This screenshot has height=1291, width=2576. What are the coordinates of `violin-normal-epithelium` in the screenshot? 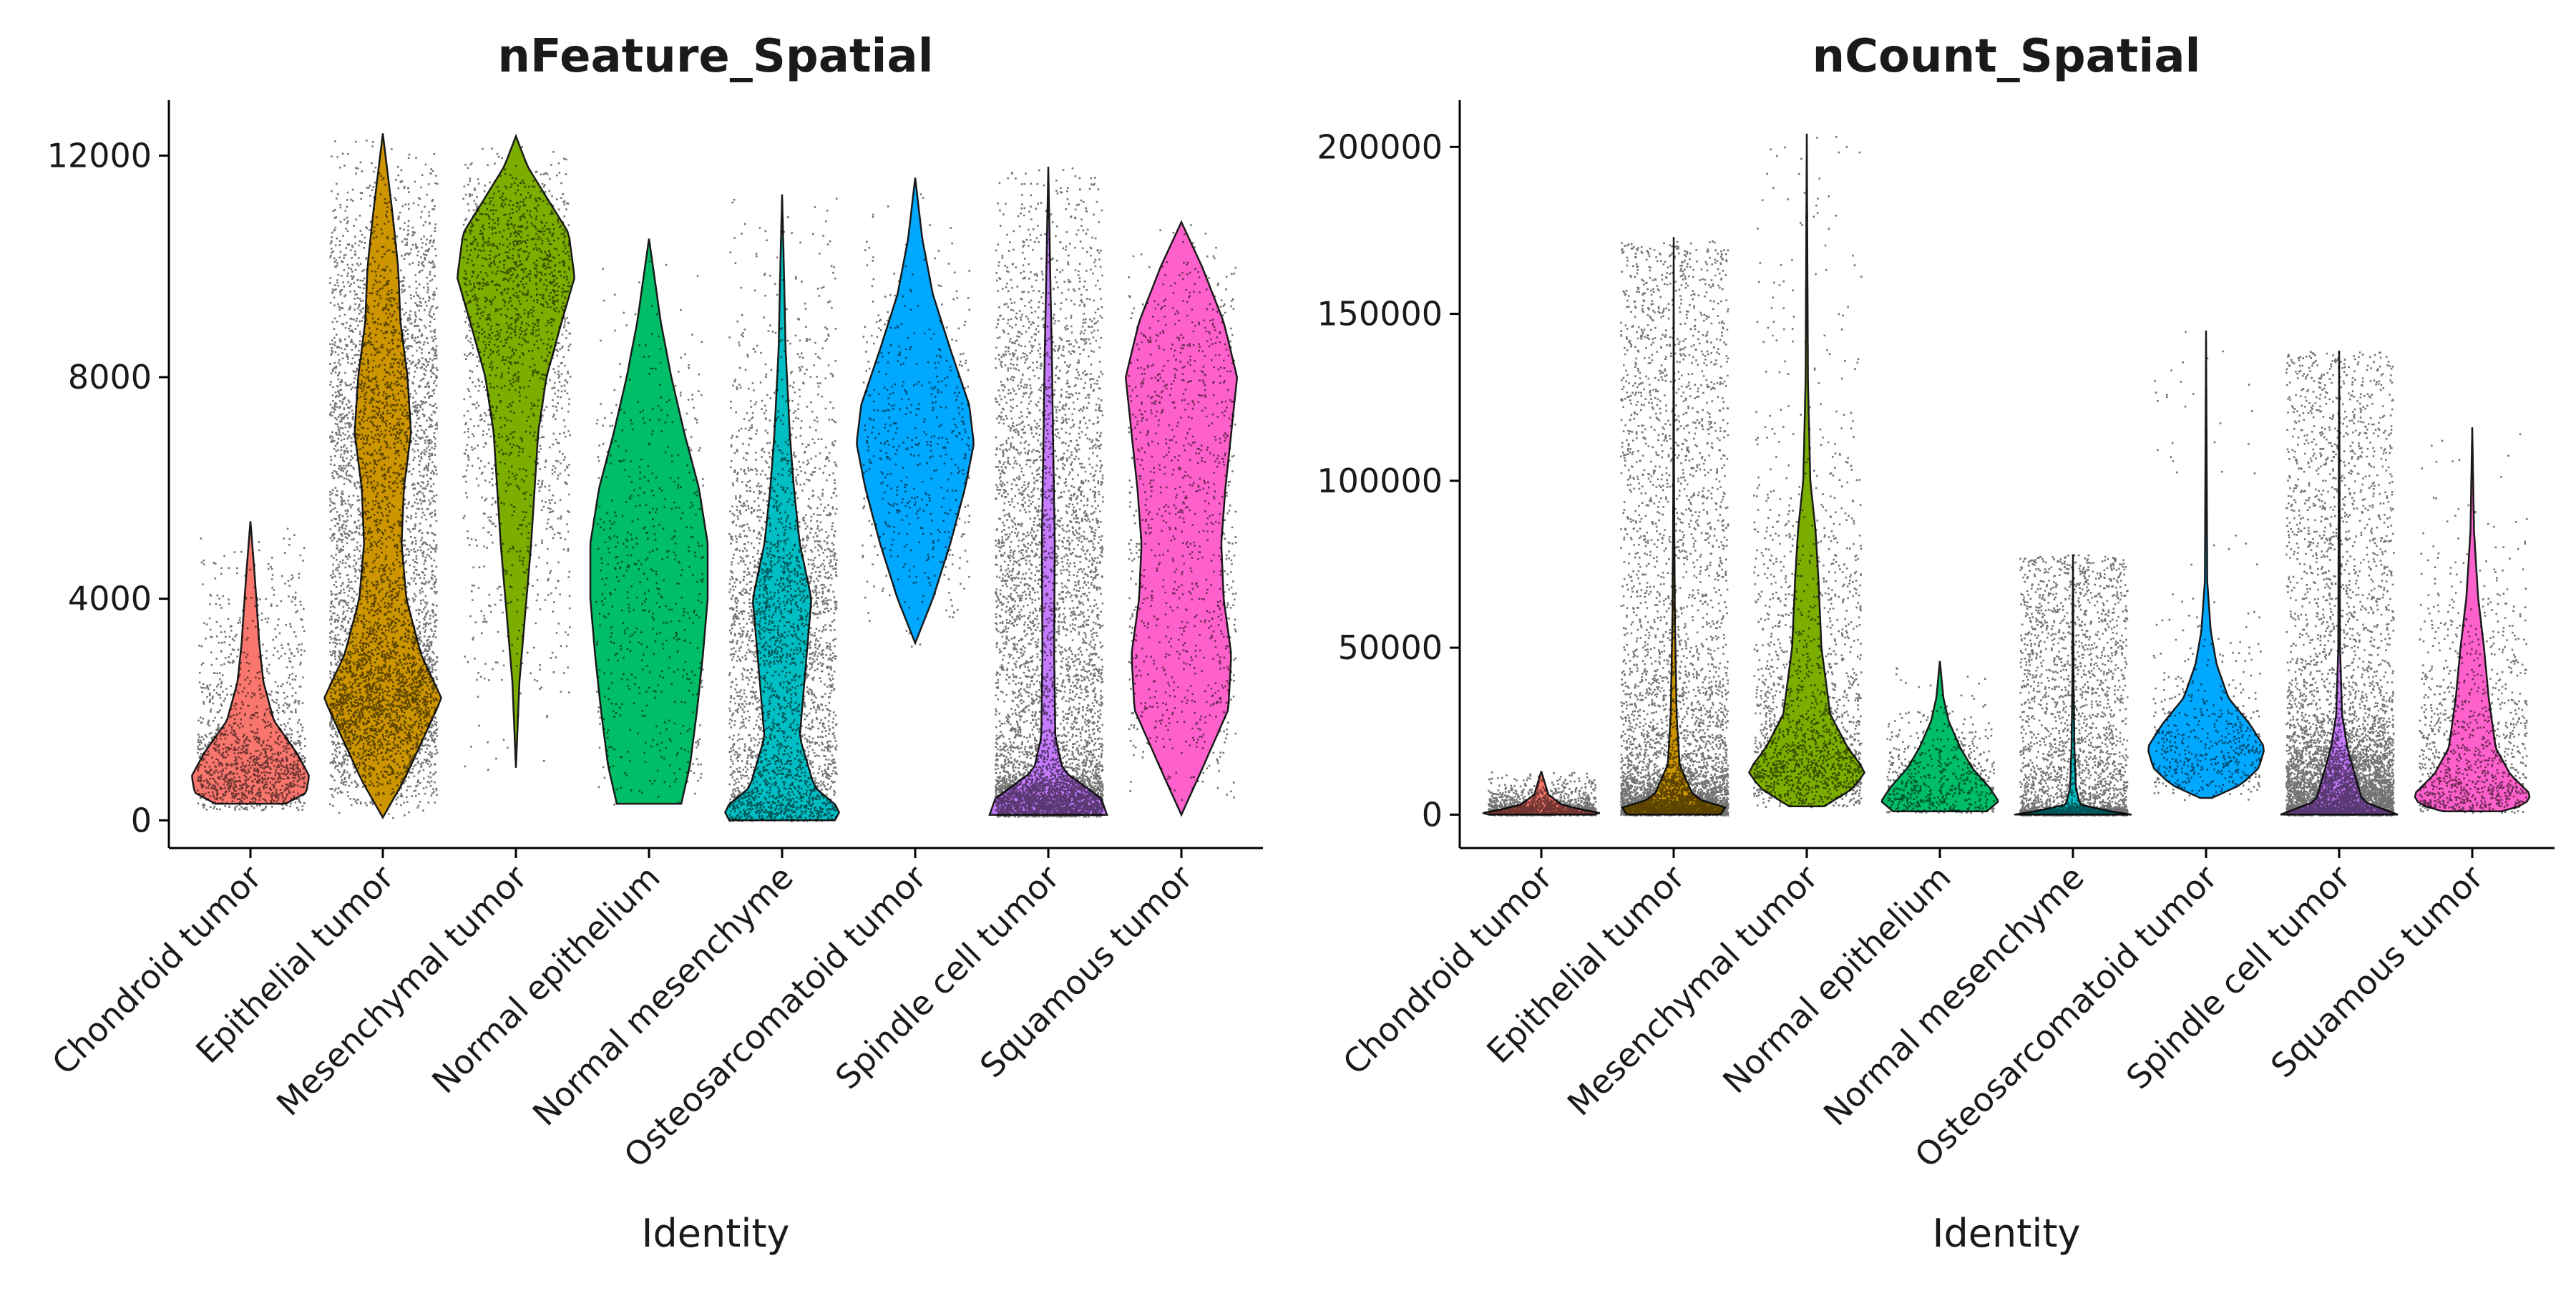 It's located at (649, 521).